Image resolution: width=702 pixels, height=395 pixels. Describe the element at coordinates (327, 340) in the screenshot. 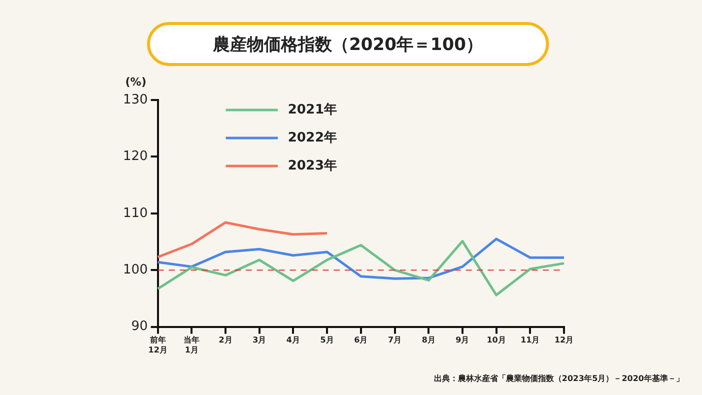

I see `x-tick-label: 5月` at that location.